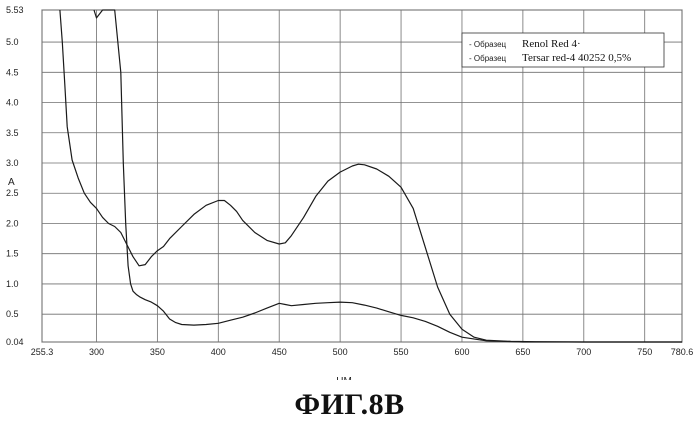  What do you see at coordinates (461, 352) in the screenshot?
I see `x-tick-label: 600` at bounding box center [461, 352].